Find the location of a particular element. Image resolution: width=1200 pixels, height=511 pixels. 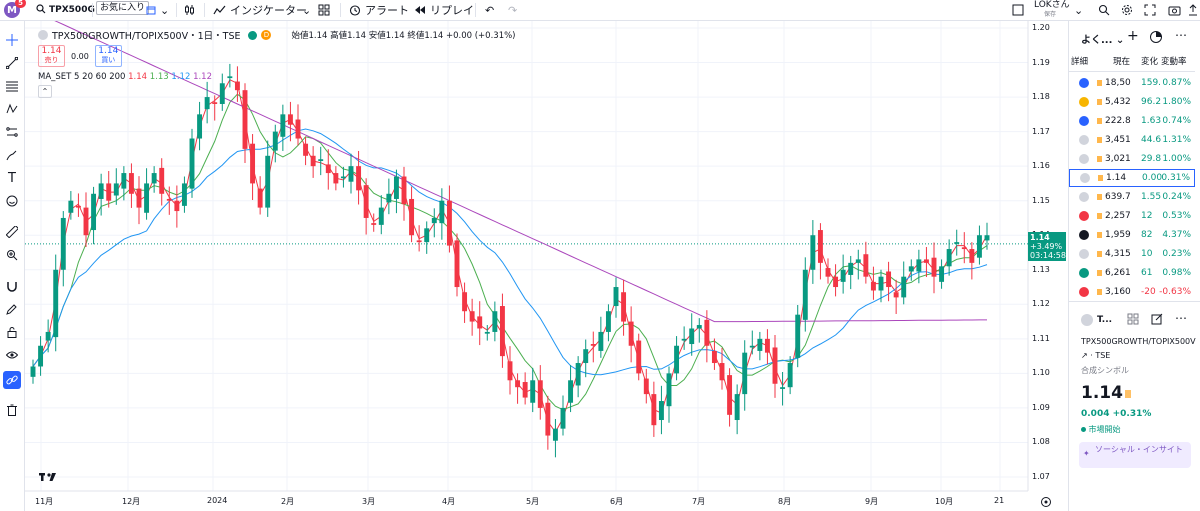

layout-grid-button is located at coordinates (1133, 320).